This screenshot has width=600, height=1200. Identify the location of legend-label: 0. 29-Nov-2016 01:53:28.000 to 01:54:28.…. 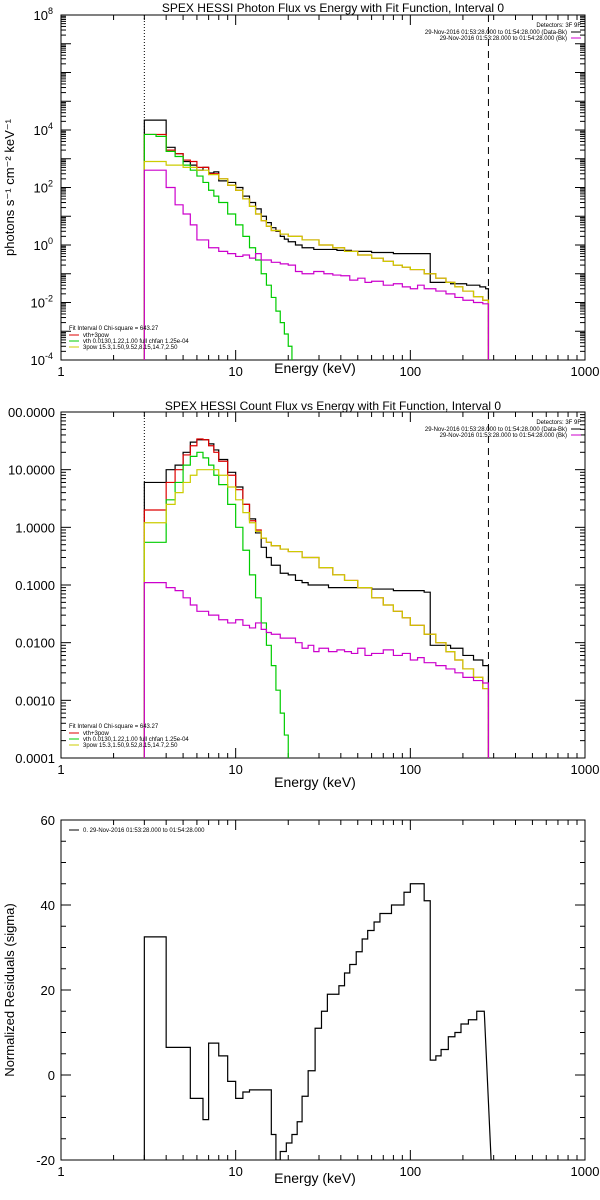
(144, 831).